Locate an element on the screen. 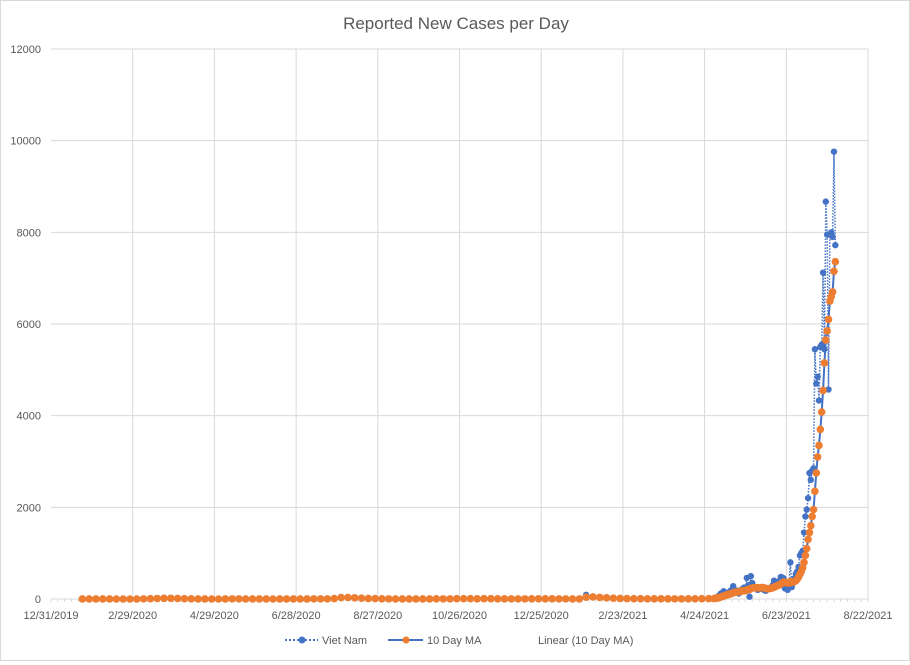 This screenshot has height=665, width=910. legend-item-viet-nam: Viet Nam is located at coordinates (326, 641).